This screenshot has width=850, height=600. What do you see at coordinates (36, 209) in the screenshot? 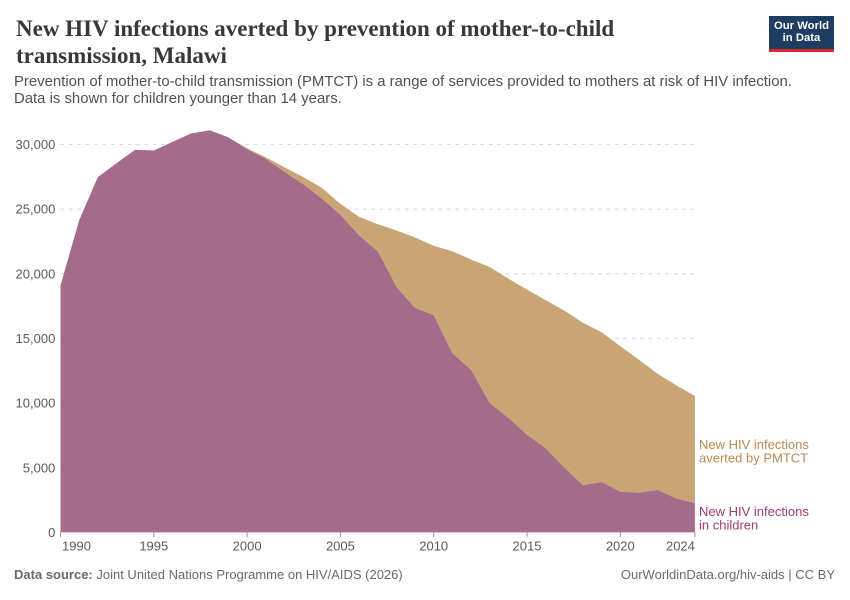
I see `svg-text: 25,000` at bounding box center [36, 209].